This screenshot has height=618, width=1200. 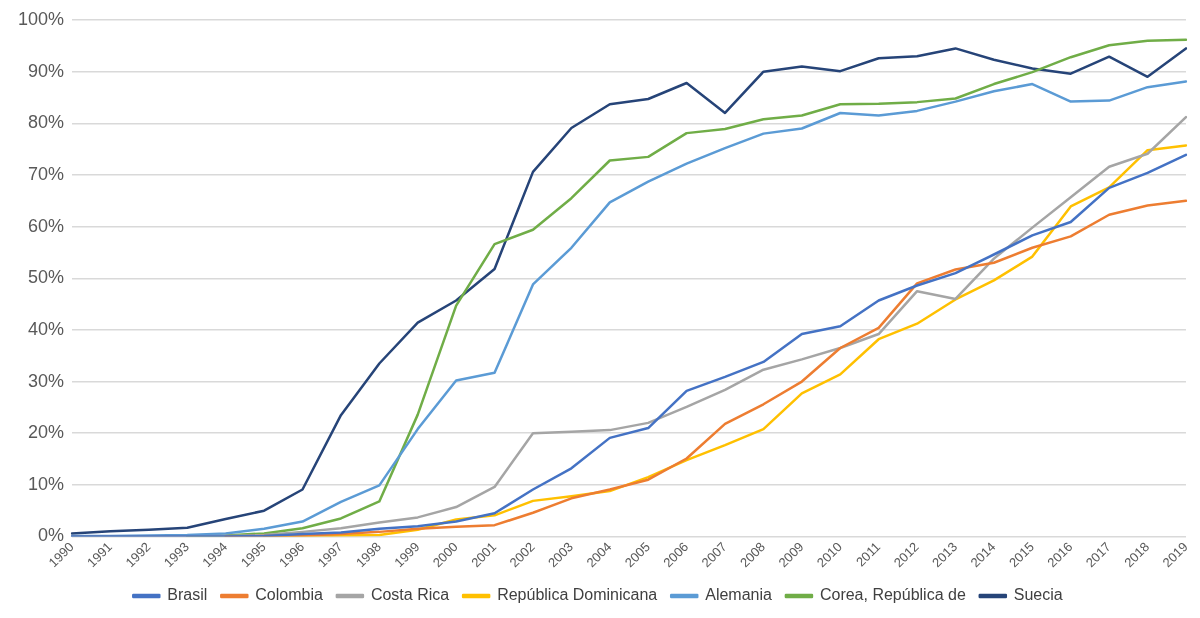 What do you see at coordinates (187, 595) in the screenshot?
I see `legend-label: Brasil` at bounding box center [187, 595].